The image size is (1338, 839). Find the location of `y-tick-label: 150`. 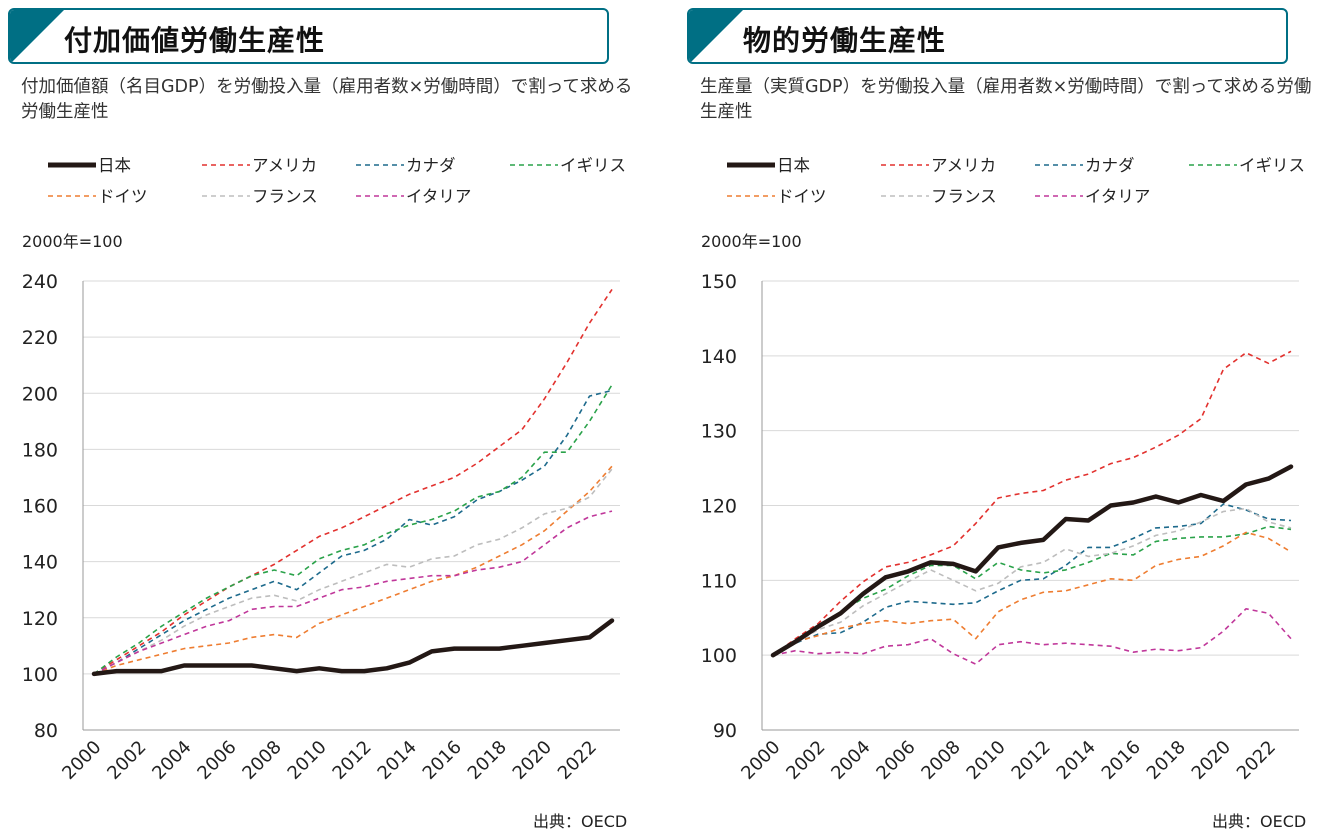

y-tick-label: 150 is located at coordinates (719, 282).